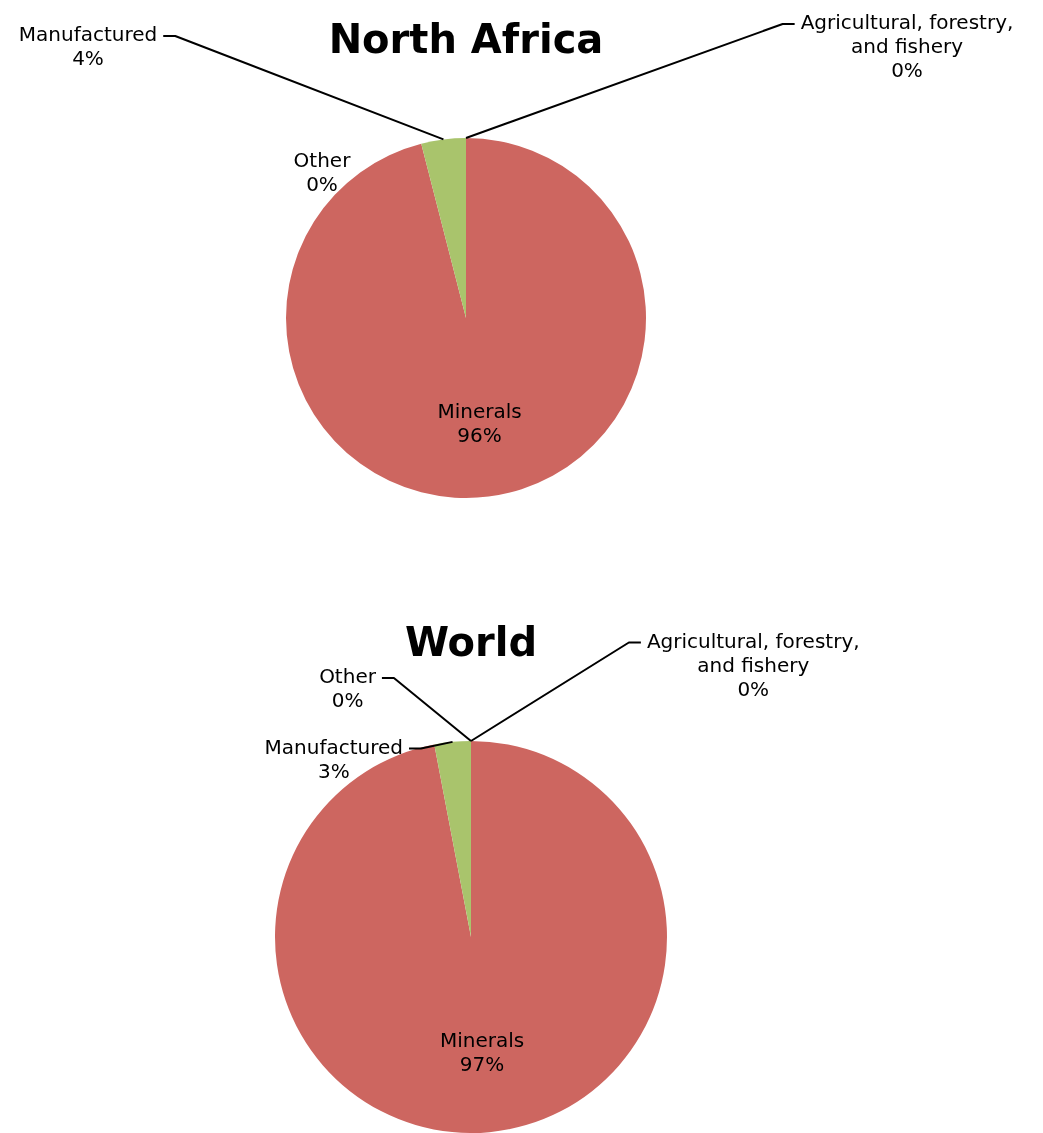 The width and height of the screenshot is (1043, 1133). Describe the element at coordinates (471, 642) in the screenshot. I see `chart-title: World` at that location.